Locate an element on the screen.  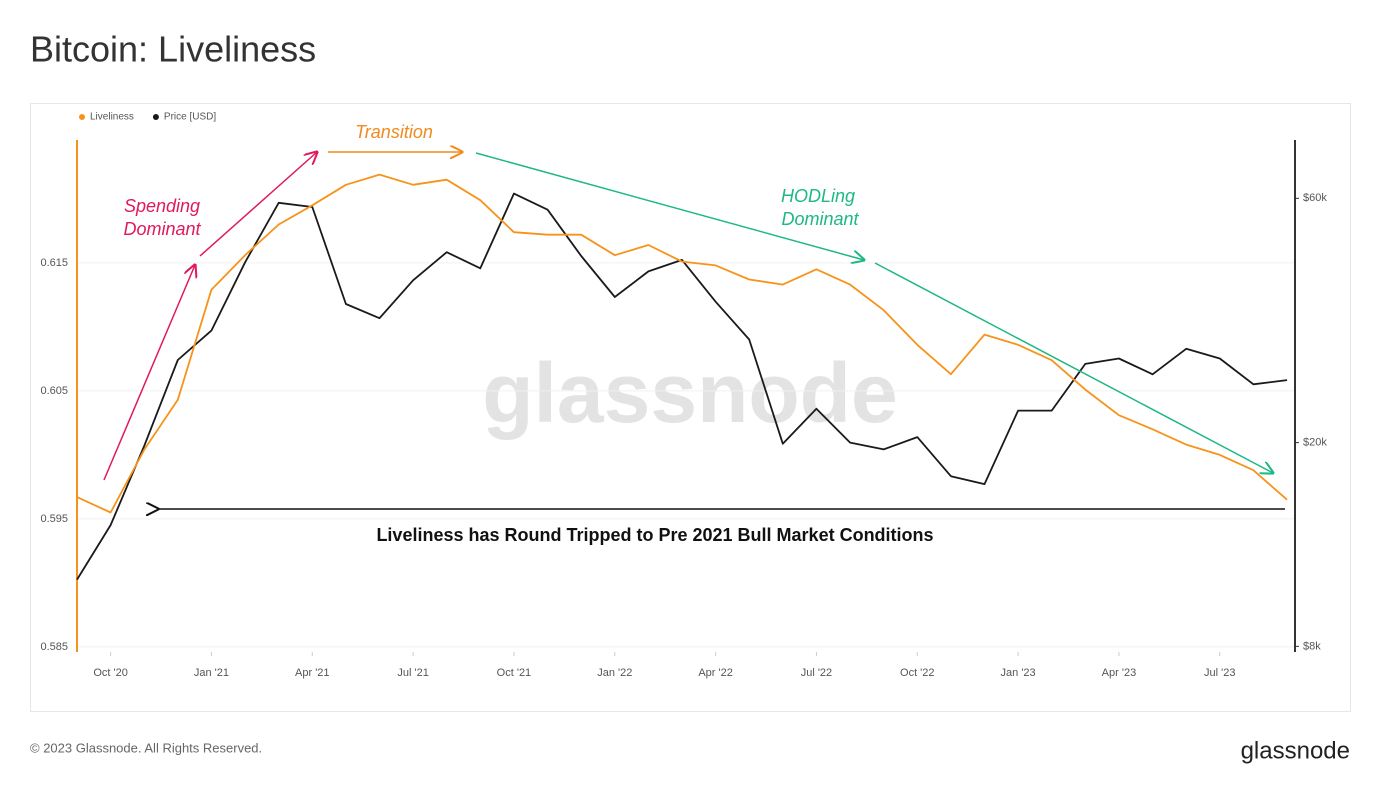
legend-label: Price [USD] is located at coordinates (190, 117).